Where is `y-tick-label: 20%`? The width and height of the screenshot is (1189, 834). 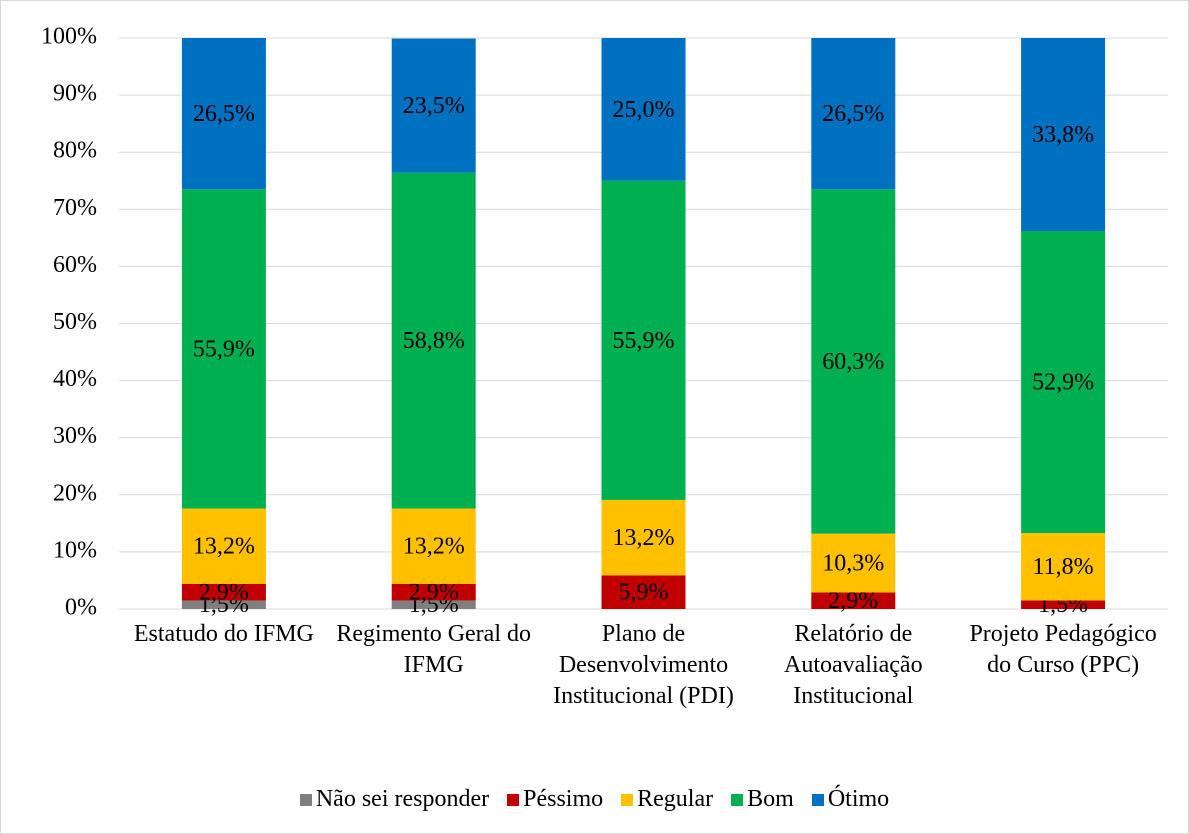
y-tick-label: 20% is located at coordinates (75, 493).